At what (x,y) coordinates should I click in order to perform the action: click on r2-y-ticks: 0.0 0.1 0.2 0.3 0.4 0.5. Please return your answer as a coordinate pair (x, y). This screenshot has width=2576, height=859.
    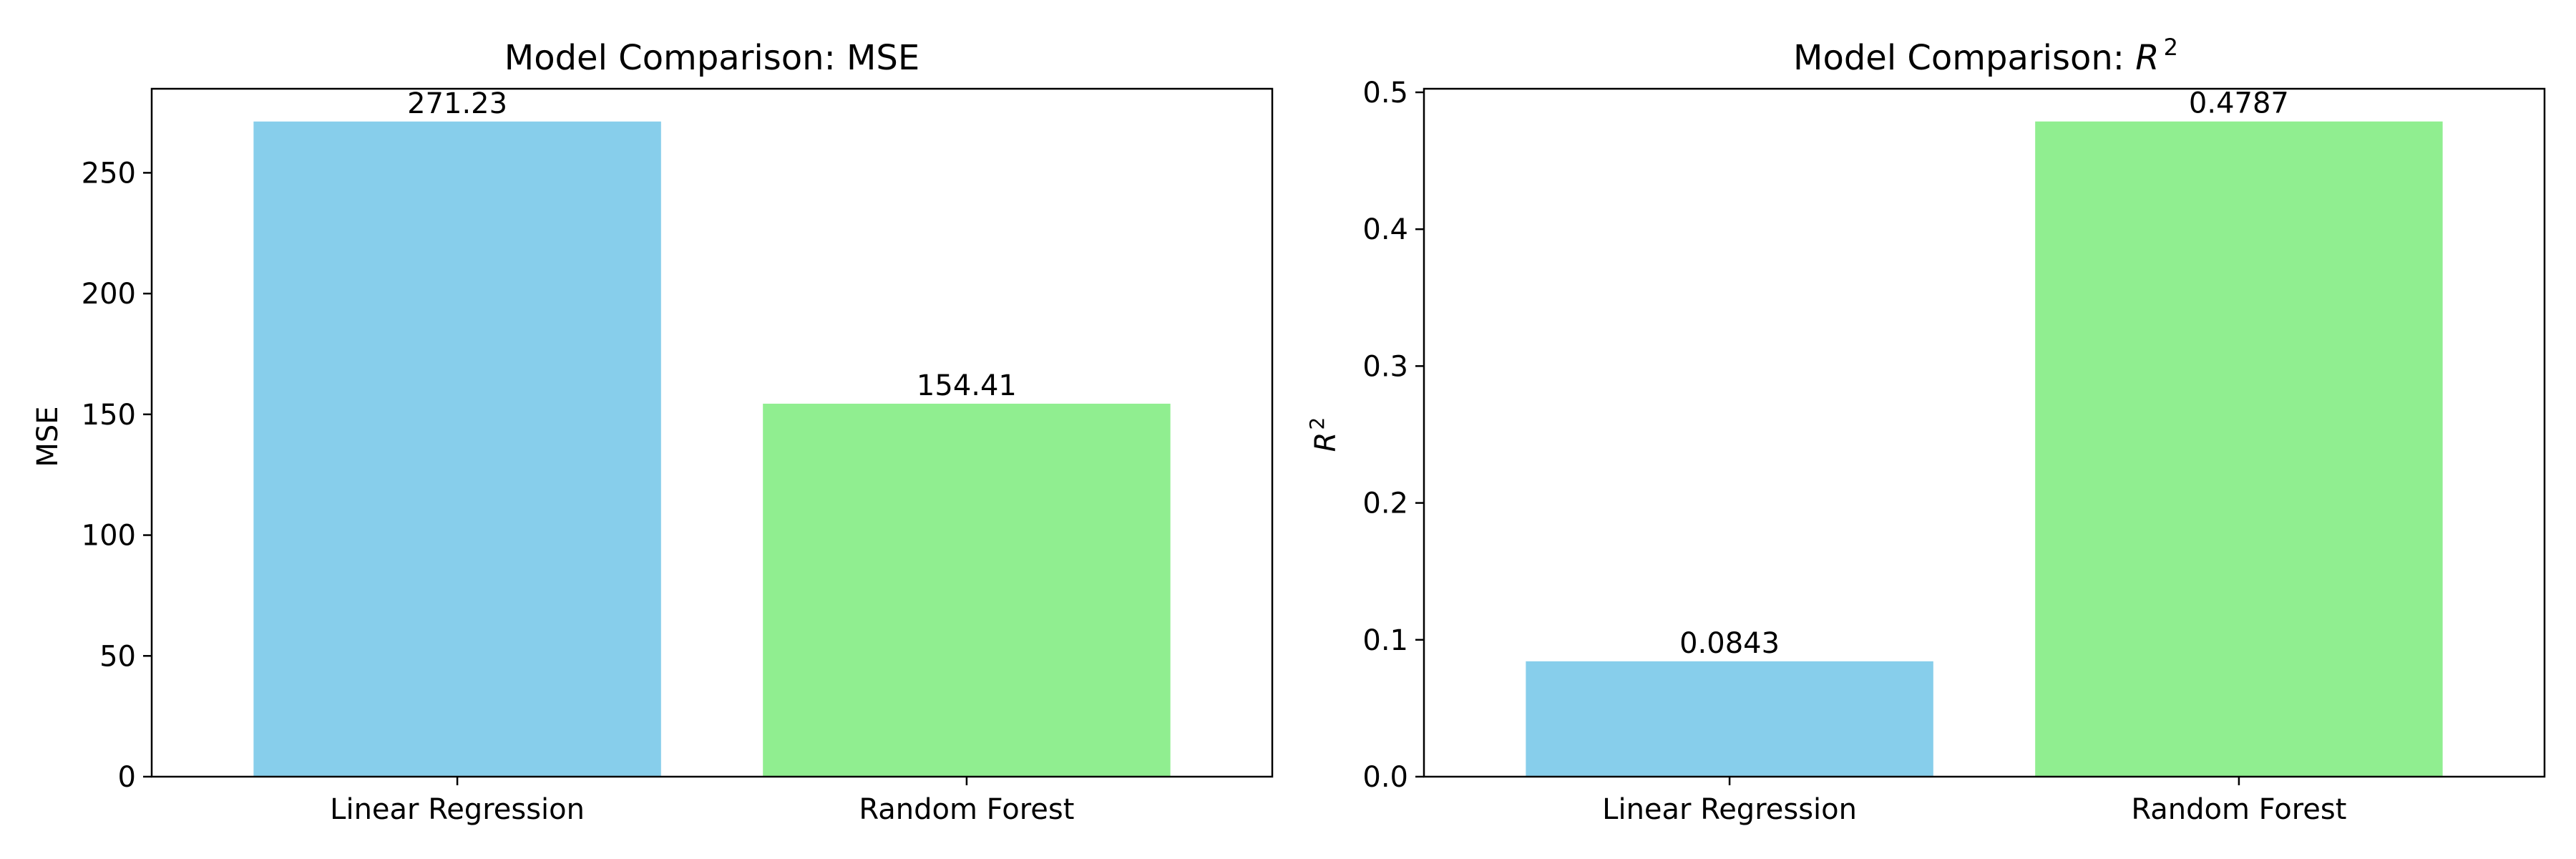
    Looking at the image, I should click on (1393, 435).